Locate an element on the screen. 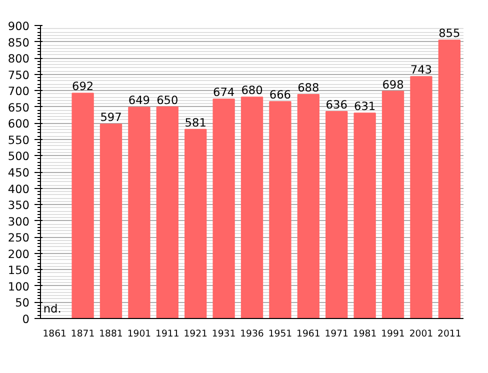 This screenshot has height=373, width=488. y-tick-label: 800 is located at coordinates (19, 59).